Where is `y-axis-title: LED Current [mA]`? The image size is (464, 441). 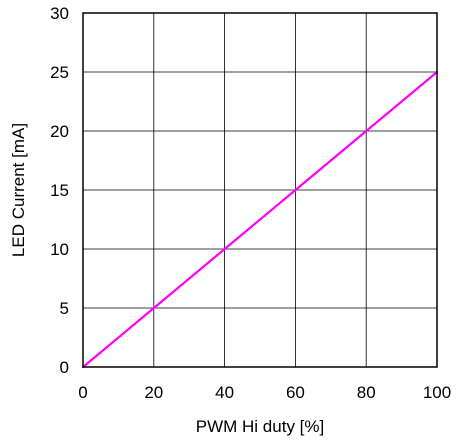
y-axis-title: LED Current [mA] is located at coordinates (18, 190).